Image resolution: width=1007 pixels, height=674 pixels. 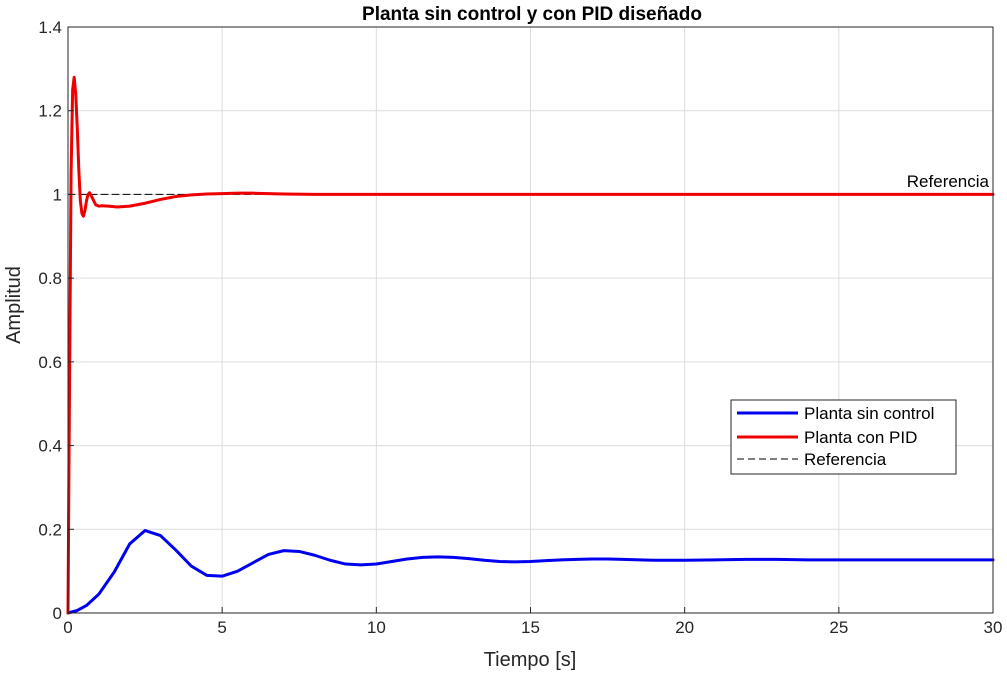 I want to click on y-tick-label: 1, so click(x=57, y=194).